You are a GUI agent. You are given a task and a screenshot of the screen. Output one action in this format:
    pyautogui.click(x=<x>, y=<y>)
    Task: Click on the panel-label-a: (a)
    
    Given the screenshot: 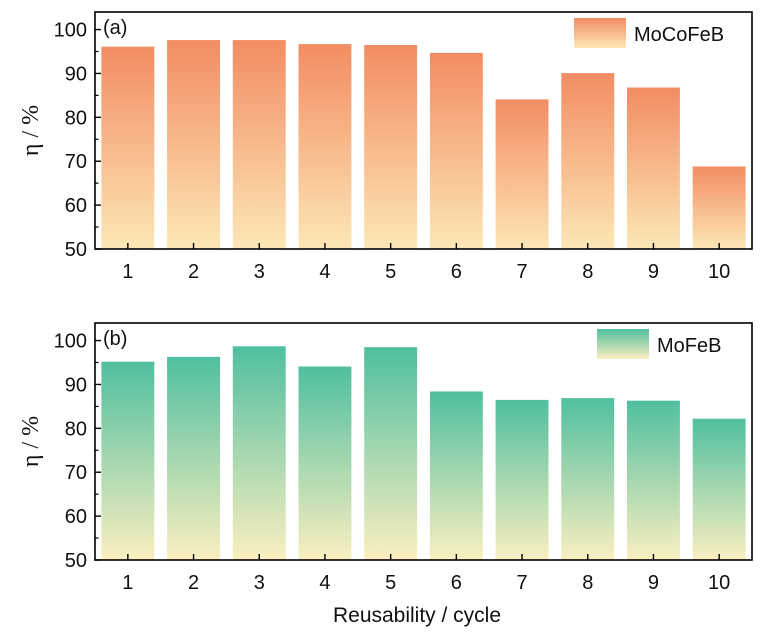 What is the action you would take?
    pyautogui.click(x=115, y=28)
    